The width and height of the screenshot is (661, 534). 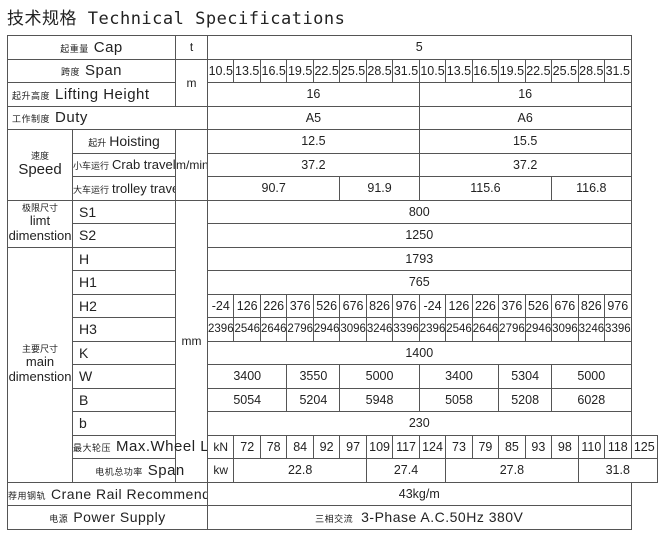 What do you see at coordinates (565, 446) in the screenshot?
I see `value-load: 98` at bounding box center [565, 446].